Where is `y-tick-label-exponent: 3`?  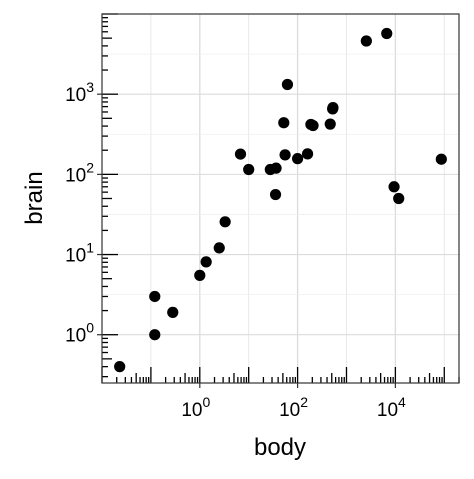
y-tick-label-exponent: 3 is located at coordinates (90, 87).